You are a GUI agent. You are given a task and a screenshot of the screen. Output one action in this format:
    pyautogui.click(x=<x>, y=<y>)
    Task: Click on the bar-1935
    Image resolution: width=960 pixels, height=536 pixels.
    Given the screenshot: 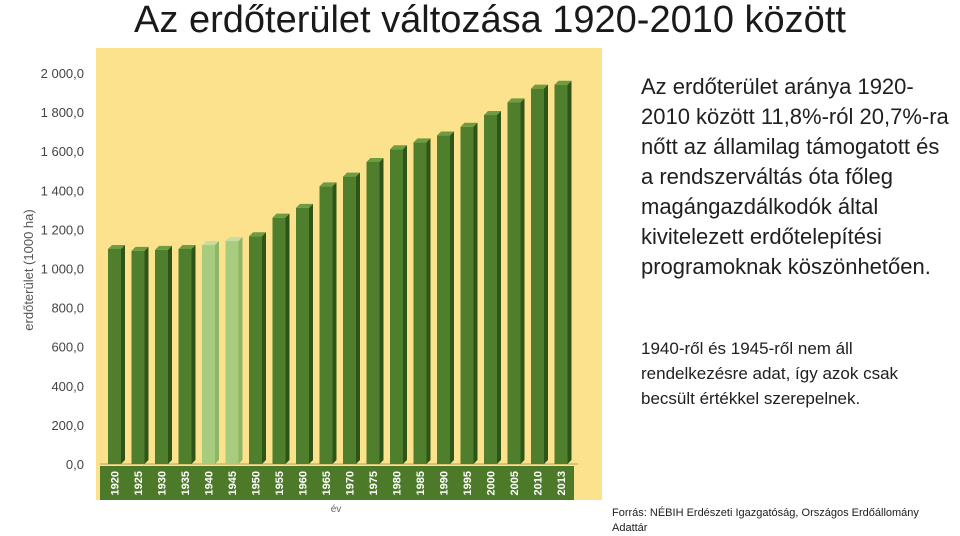 What is the action you would take?
    pyautogui.click(x=185, y=356)
    